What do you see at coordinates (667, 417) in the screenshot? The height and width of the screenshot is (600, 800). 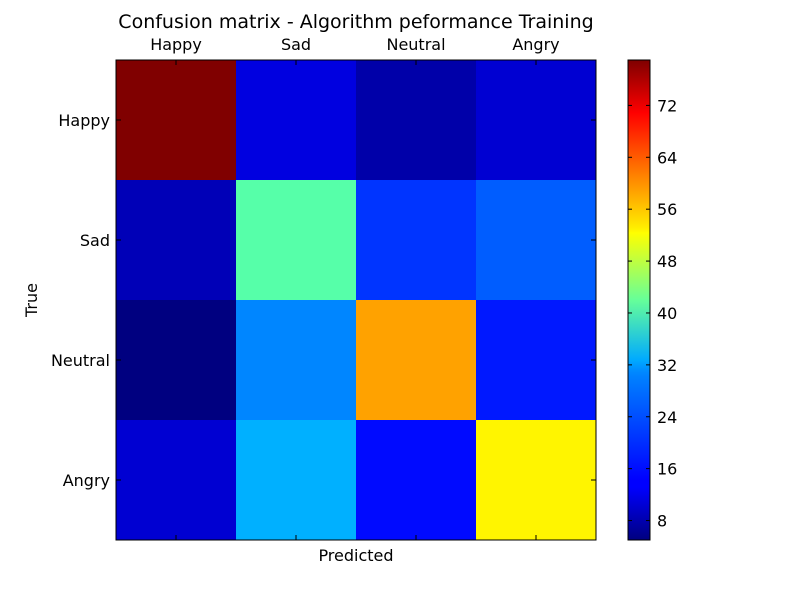 I see `colorbar-tick-label: 24` at bounding box center [667, 417].